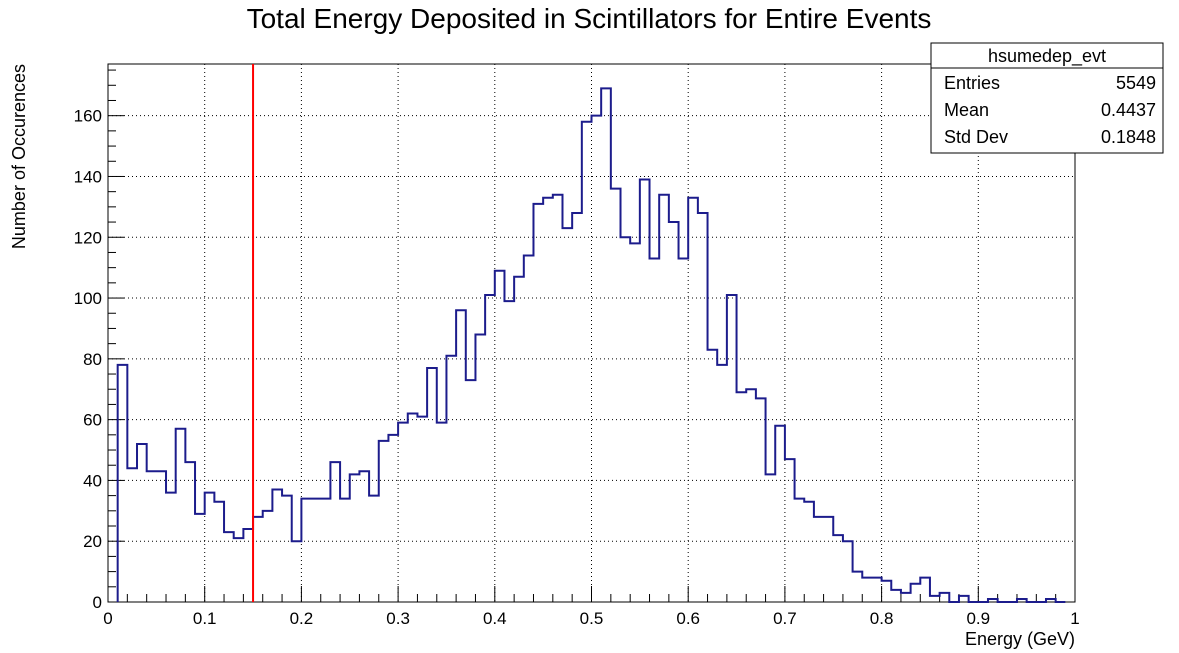  What do you see at coordinates (205, 618) in the screenshot?
I see `x-tick-label: 0.1` at bounding box center [205, 618].